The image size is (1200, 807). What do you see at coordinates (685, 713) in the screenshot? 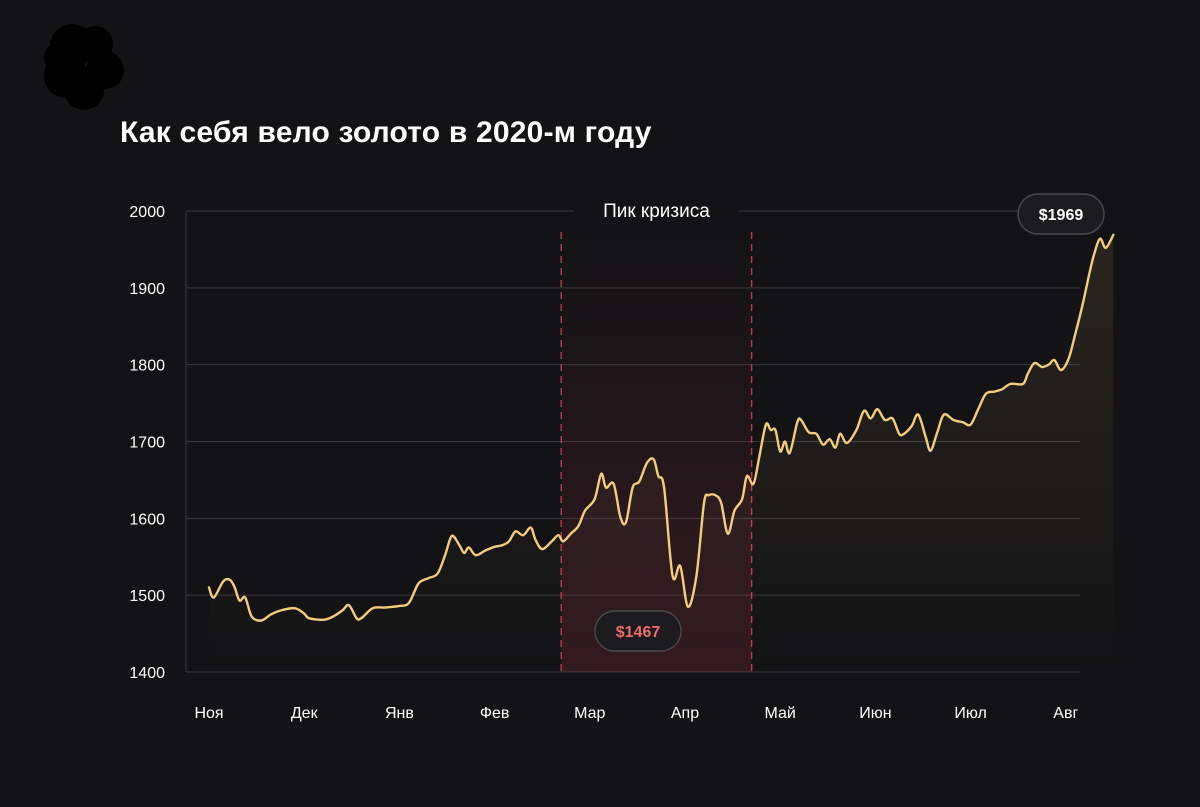
I see `x-tick-label: Апр` at bounding box center [685, 713].